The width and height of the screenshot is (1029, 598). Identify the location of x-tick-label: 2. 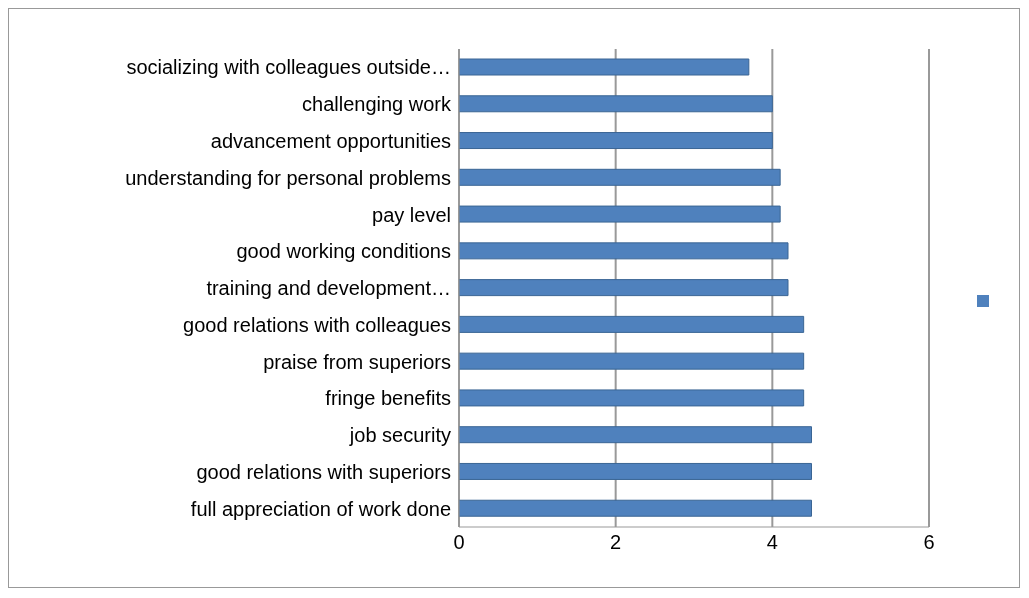
(616, 542).